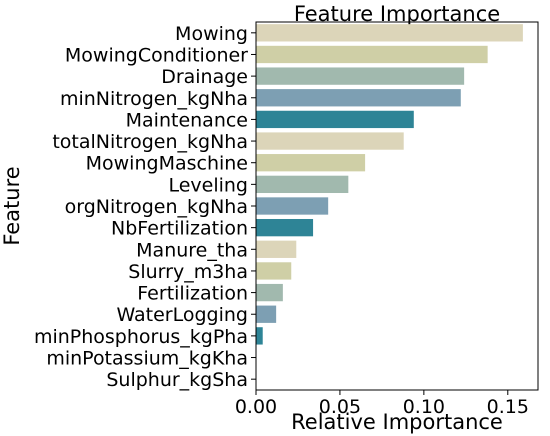  Describe the element at coordinates (424, 407) in the screenshot. I see `x-tick-label: 0.10` at that location.